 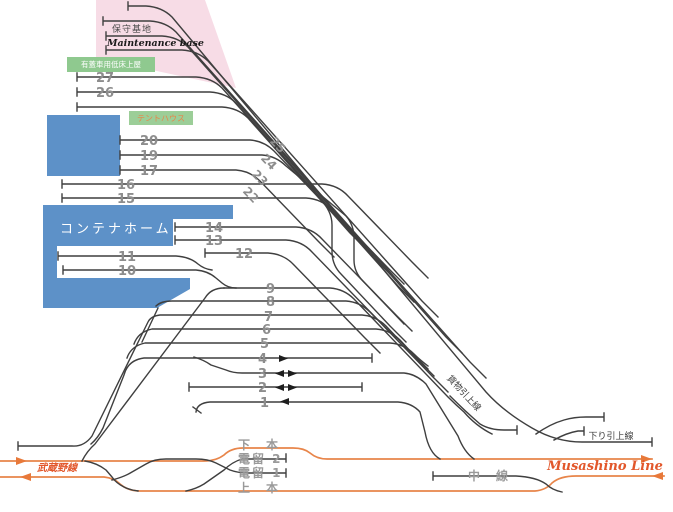 I want to click on track-19-line, so click(x=262, y=237).